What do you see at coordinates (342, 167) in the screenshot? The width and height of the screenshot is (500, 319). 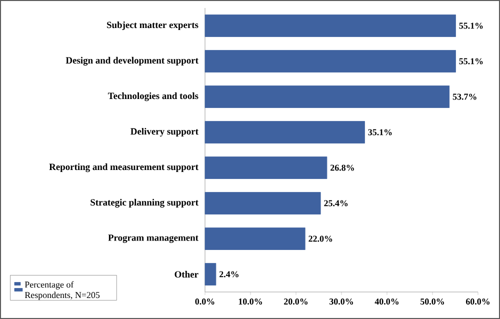 I see `data-label: 26.8%` at bounding box center [342, 167].